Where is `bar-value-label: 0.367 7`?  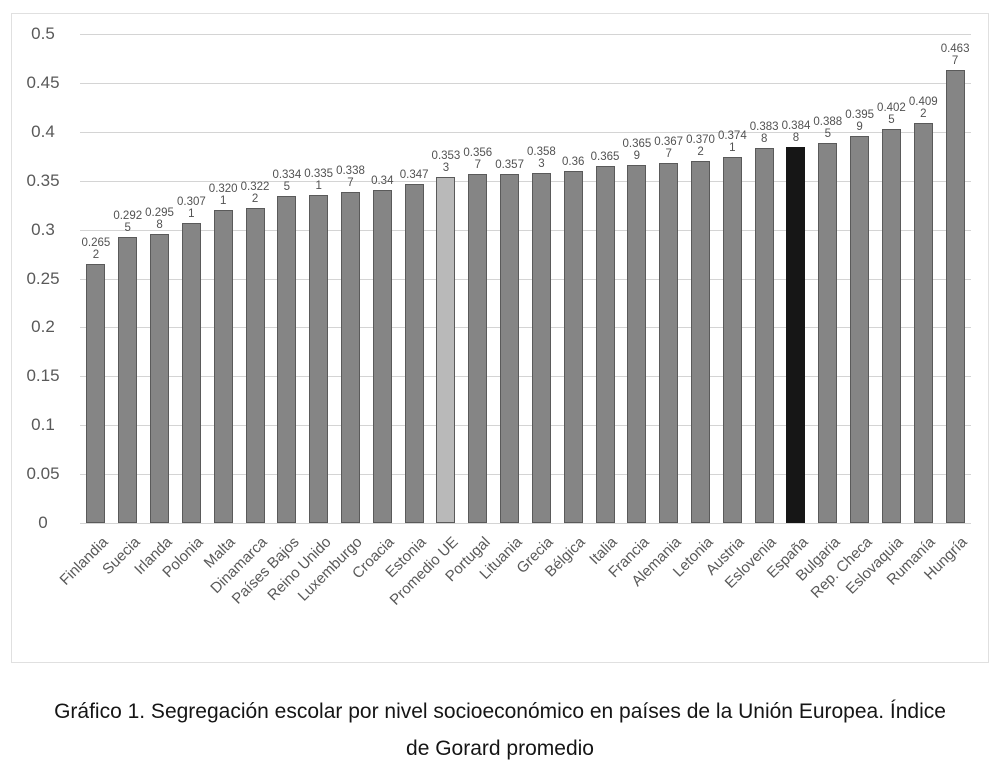
bar-value-label: 0.367 7 is located at coordinates (669, 148).